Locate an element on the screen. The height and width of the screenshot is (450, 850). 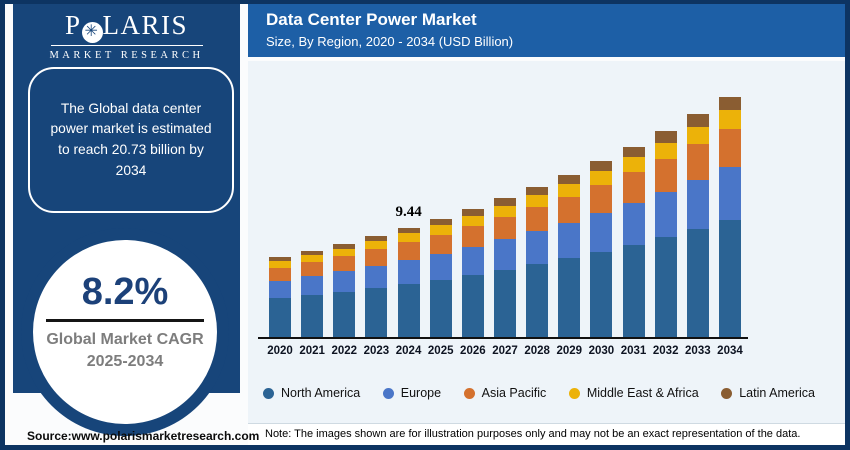
bar-2031-segment-middle-east-africa is located at coordinates (633, 165).